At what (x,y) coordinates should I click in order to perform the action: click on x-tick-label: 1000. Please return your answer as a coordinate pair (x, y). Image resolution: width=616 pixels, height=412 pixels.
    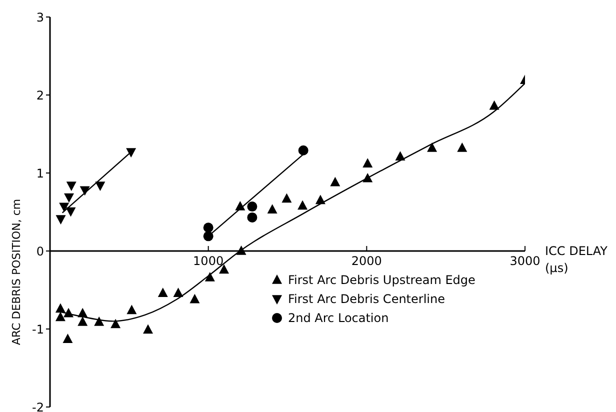
    Looking at the image, I should click on (208, 261).